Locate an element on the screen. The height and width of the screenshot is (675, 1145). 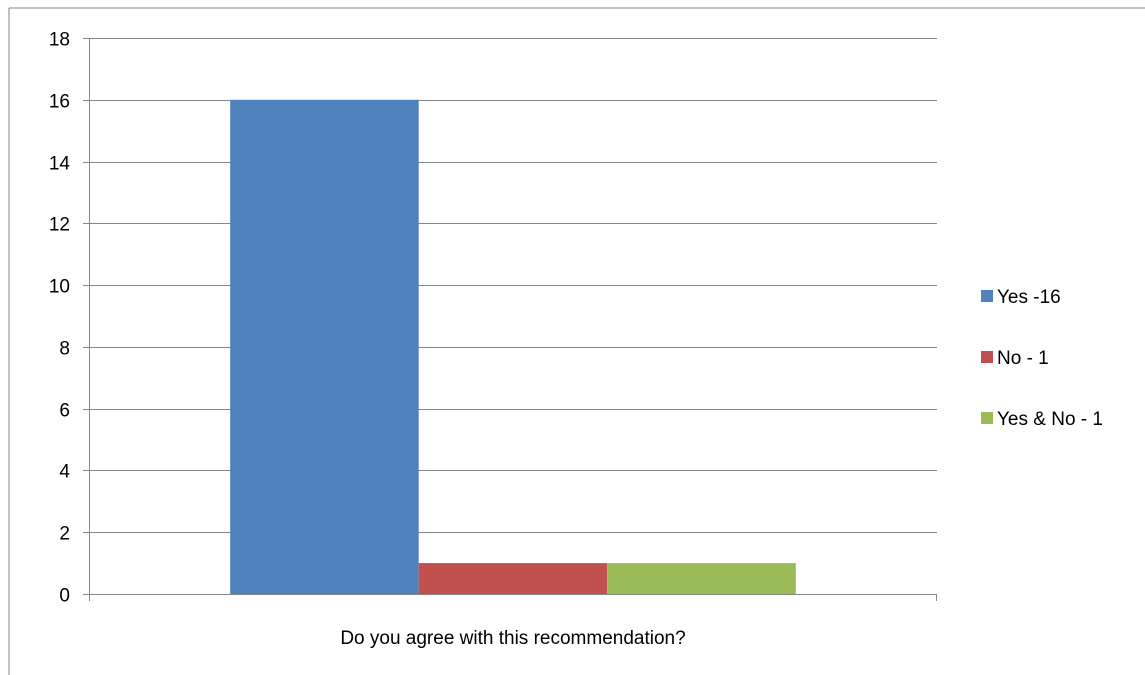
y-tick-label: 18 is located at coordinates (59, 40).